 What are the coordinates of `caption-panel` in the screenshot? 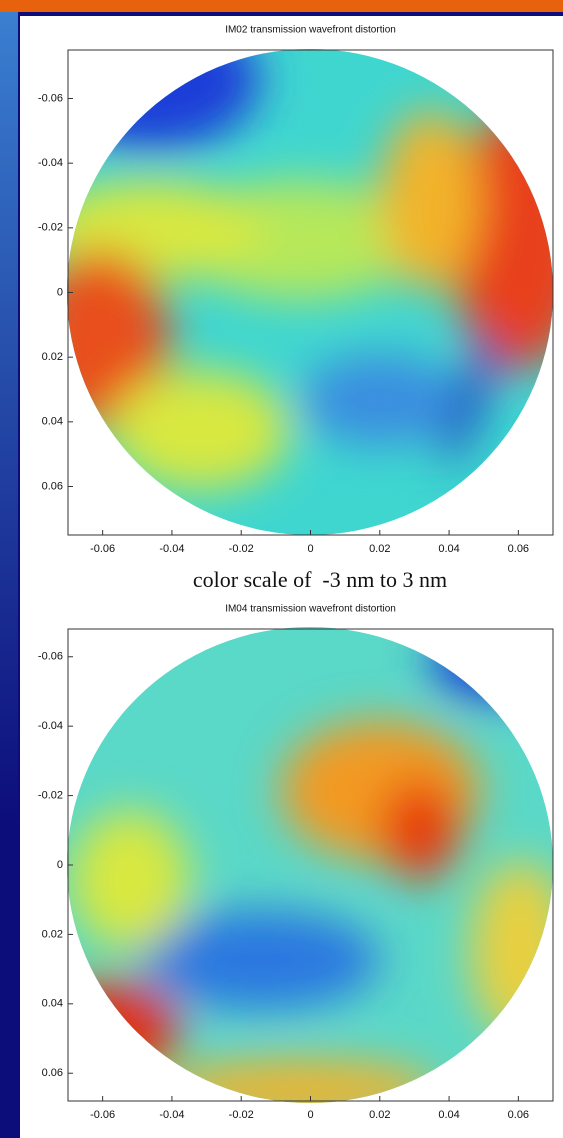 It's located at (291, 582).